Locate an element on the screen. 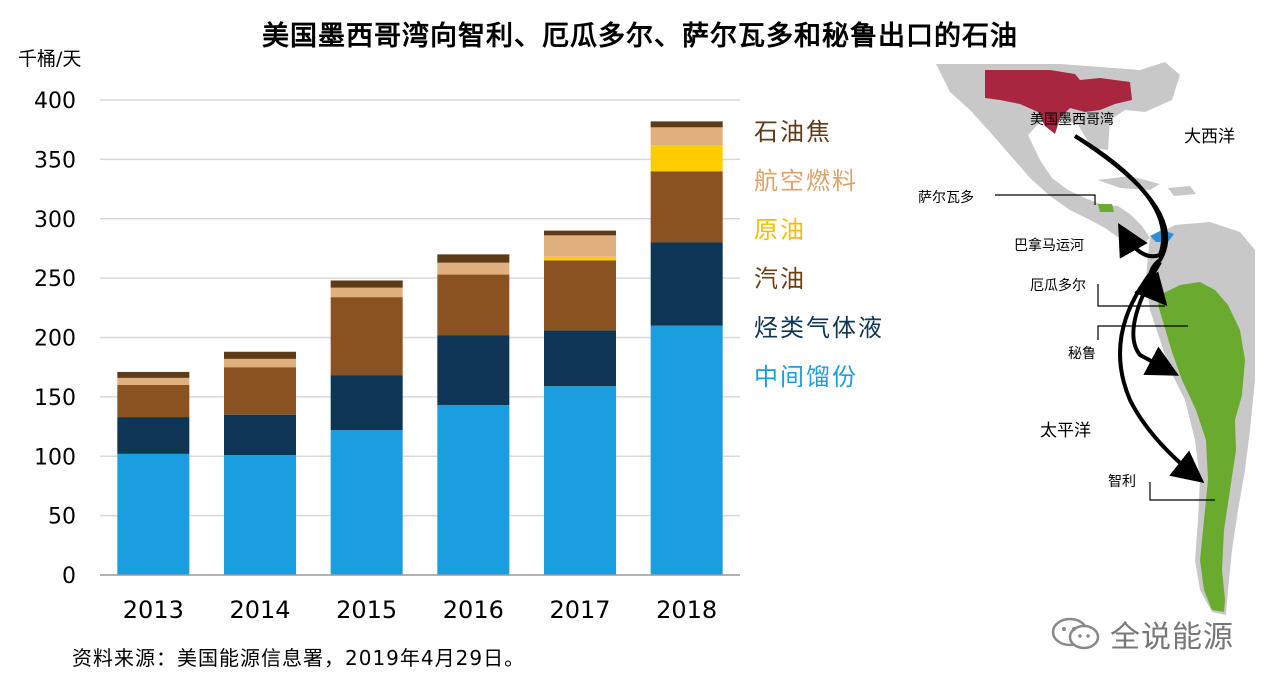 The width and height of the screenshot is (1280, 686). y-tick-label: 300 is located at coordinates (55, 220).